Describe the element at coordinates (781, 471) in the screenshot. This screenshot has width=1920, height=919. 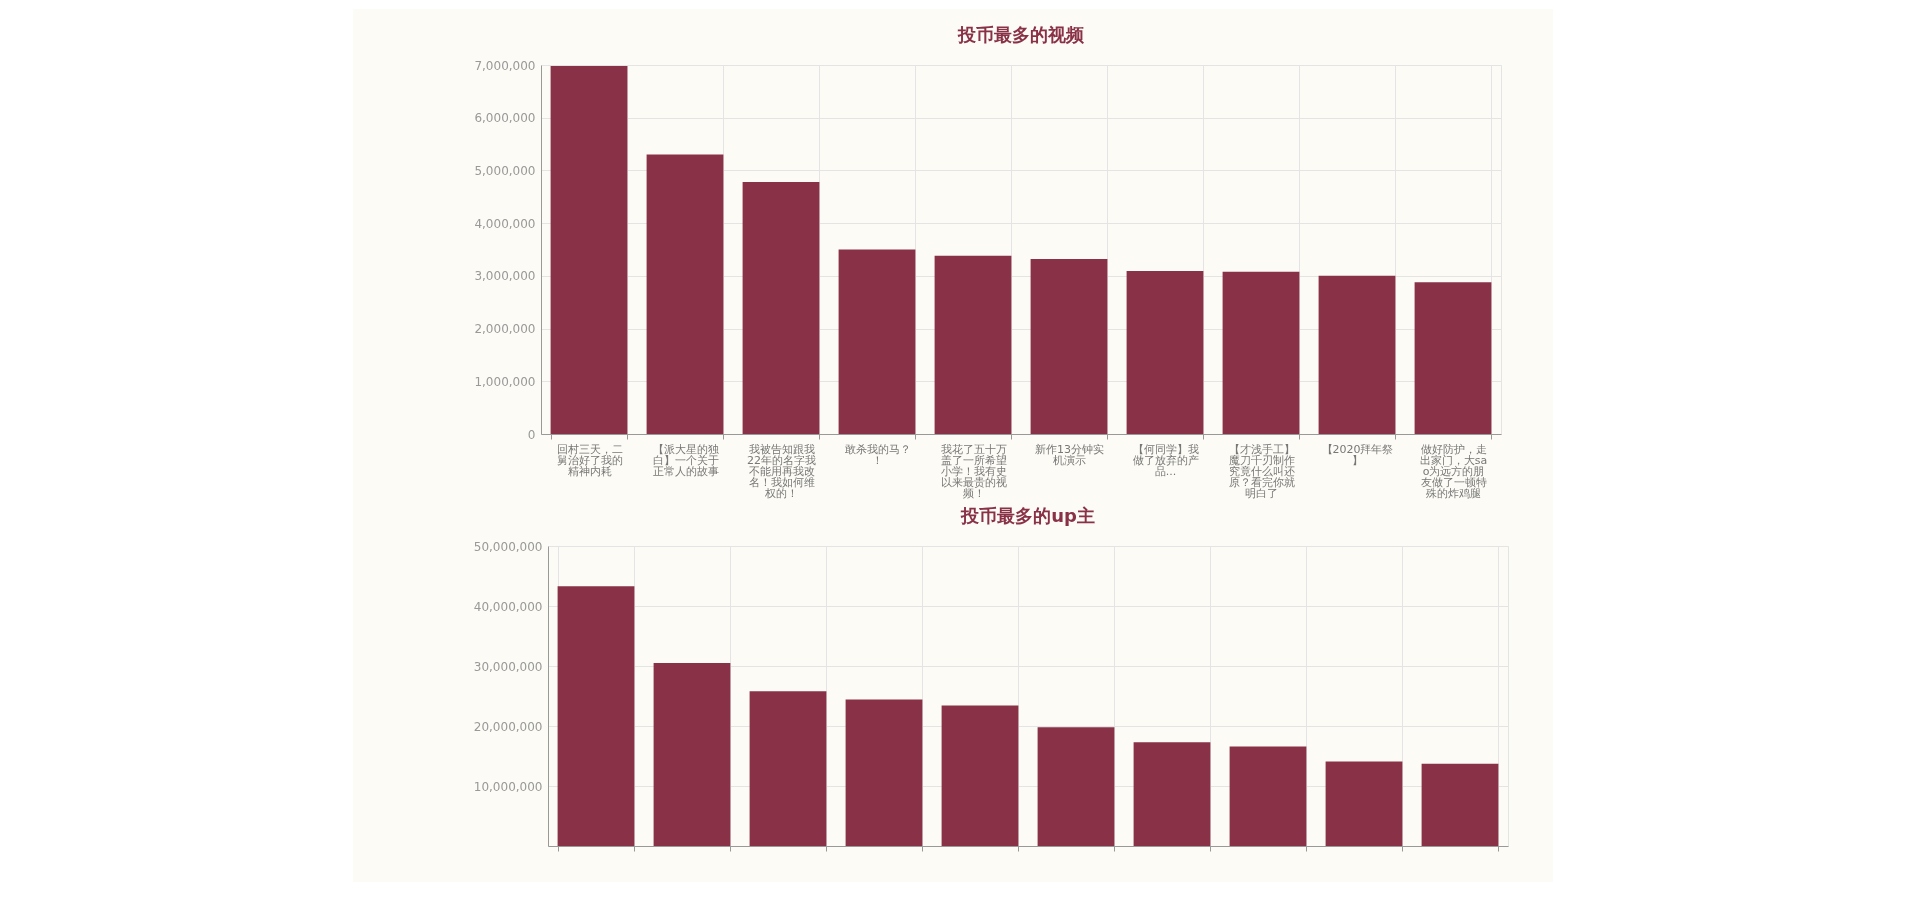
I see `x-tick-label: 我被告知跟我22年的名字我不能用再我改名！我如何维权的！` at that location.